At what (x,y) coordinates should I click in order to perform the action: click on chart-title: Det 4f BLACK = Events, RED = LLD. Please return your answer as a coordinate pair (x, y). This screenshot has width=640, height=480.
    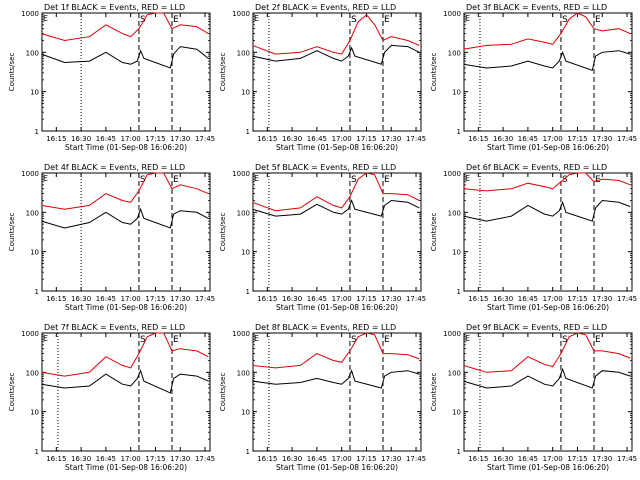
    Looking at the image, I should click on (114, 167).